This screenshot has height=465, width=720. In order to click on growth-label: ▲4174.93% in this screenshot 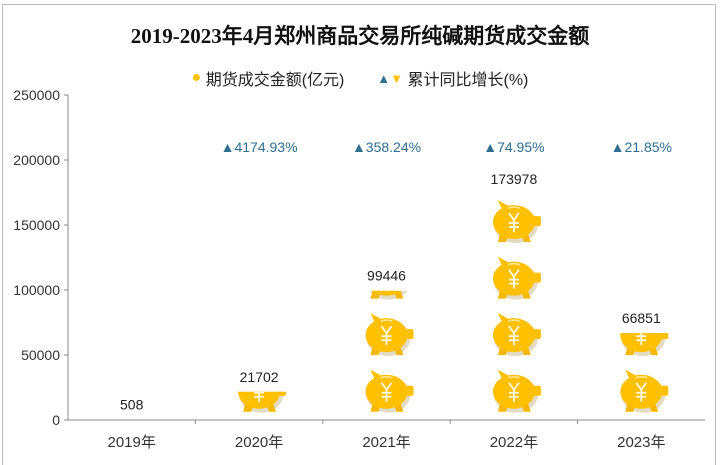, I will do `click(259, 147)`.